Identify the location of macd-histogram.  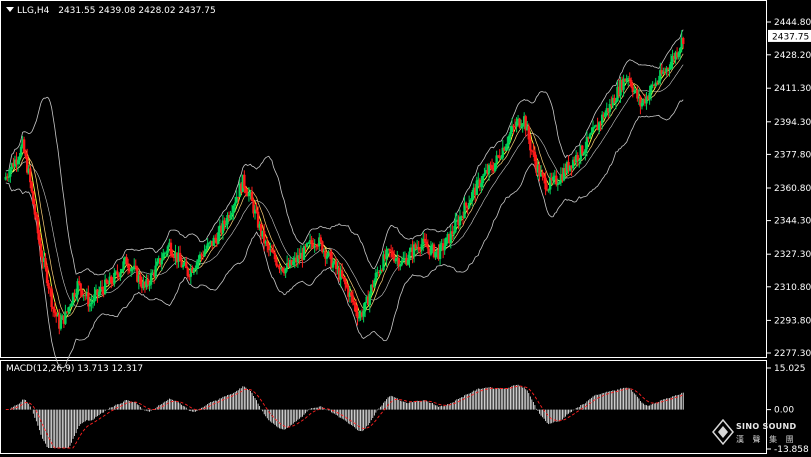
(344, 416).